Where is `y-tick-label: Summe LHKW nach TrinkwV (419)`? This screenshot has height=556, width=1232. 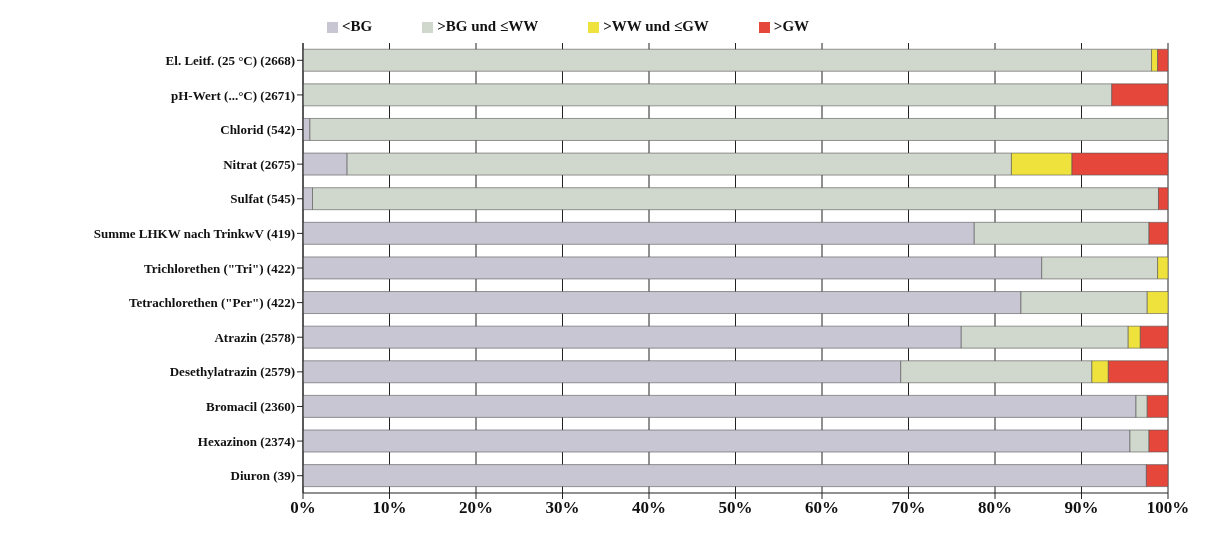 y-tick-label: Summe LHKW nach TrinkwV (419) is located at coordinates (194, 233).